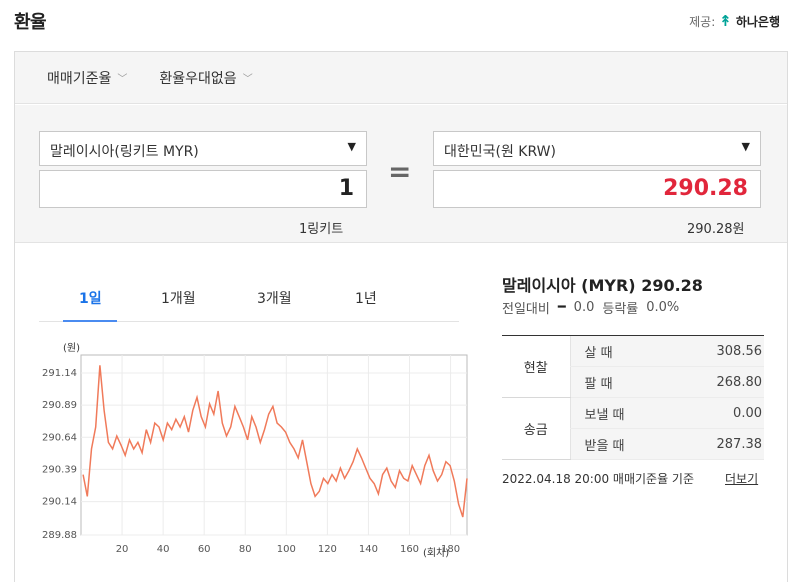  What do you see at coordinates (245, 549) in the screenshot?
I see `x-tick-label: 80` at bounding box center [245, 549].